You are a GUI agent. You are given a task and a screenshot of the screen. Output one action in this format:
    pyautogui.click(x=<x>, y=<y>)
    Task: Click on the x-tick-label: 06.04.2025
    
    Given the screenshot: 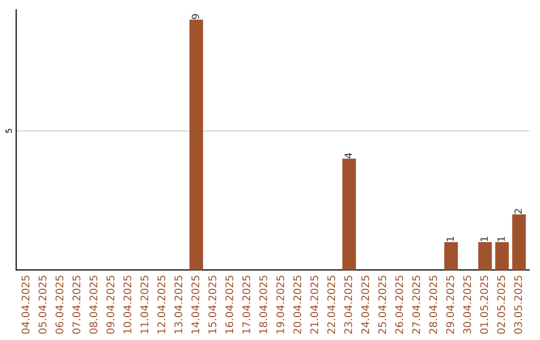 What is the action you would take?
    pyautogui.click(x=60, y=305)
    